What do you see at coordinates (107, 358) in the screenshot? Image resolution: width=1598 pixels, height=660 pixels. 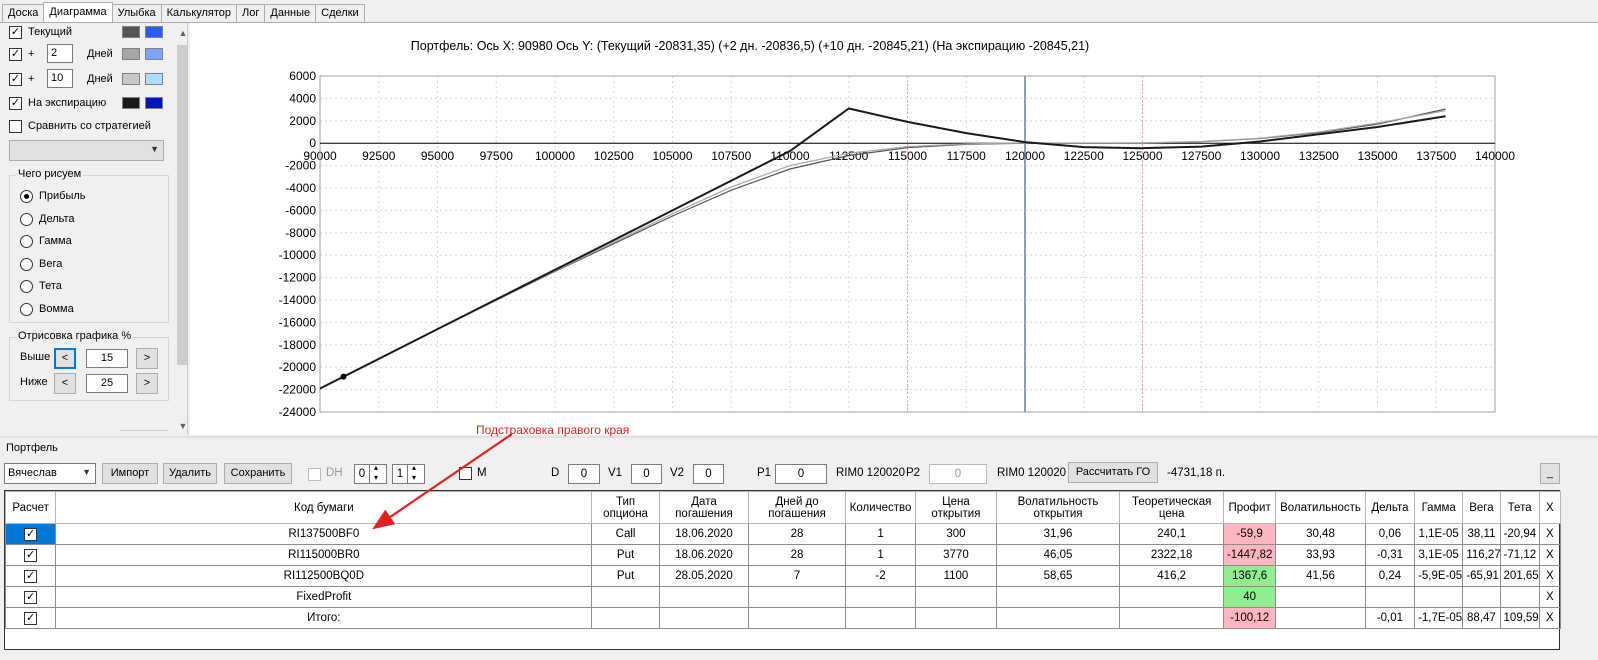 I see `above-value: 15` at bounding box center [107, 358].